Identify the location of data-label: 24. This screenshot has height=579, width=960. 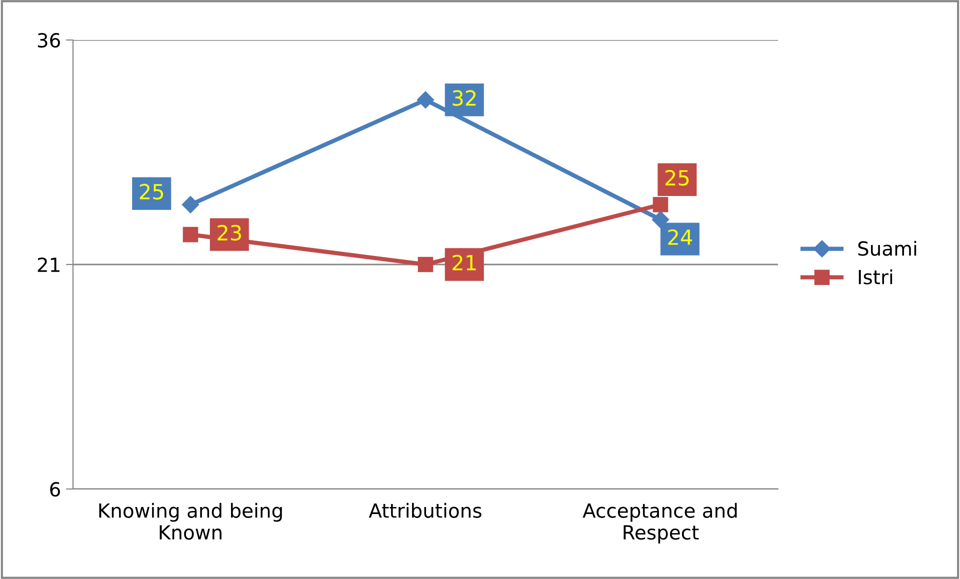
(680, 237).